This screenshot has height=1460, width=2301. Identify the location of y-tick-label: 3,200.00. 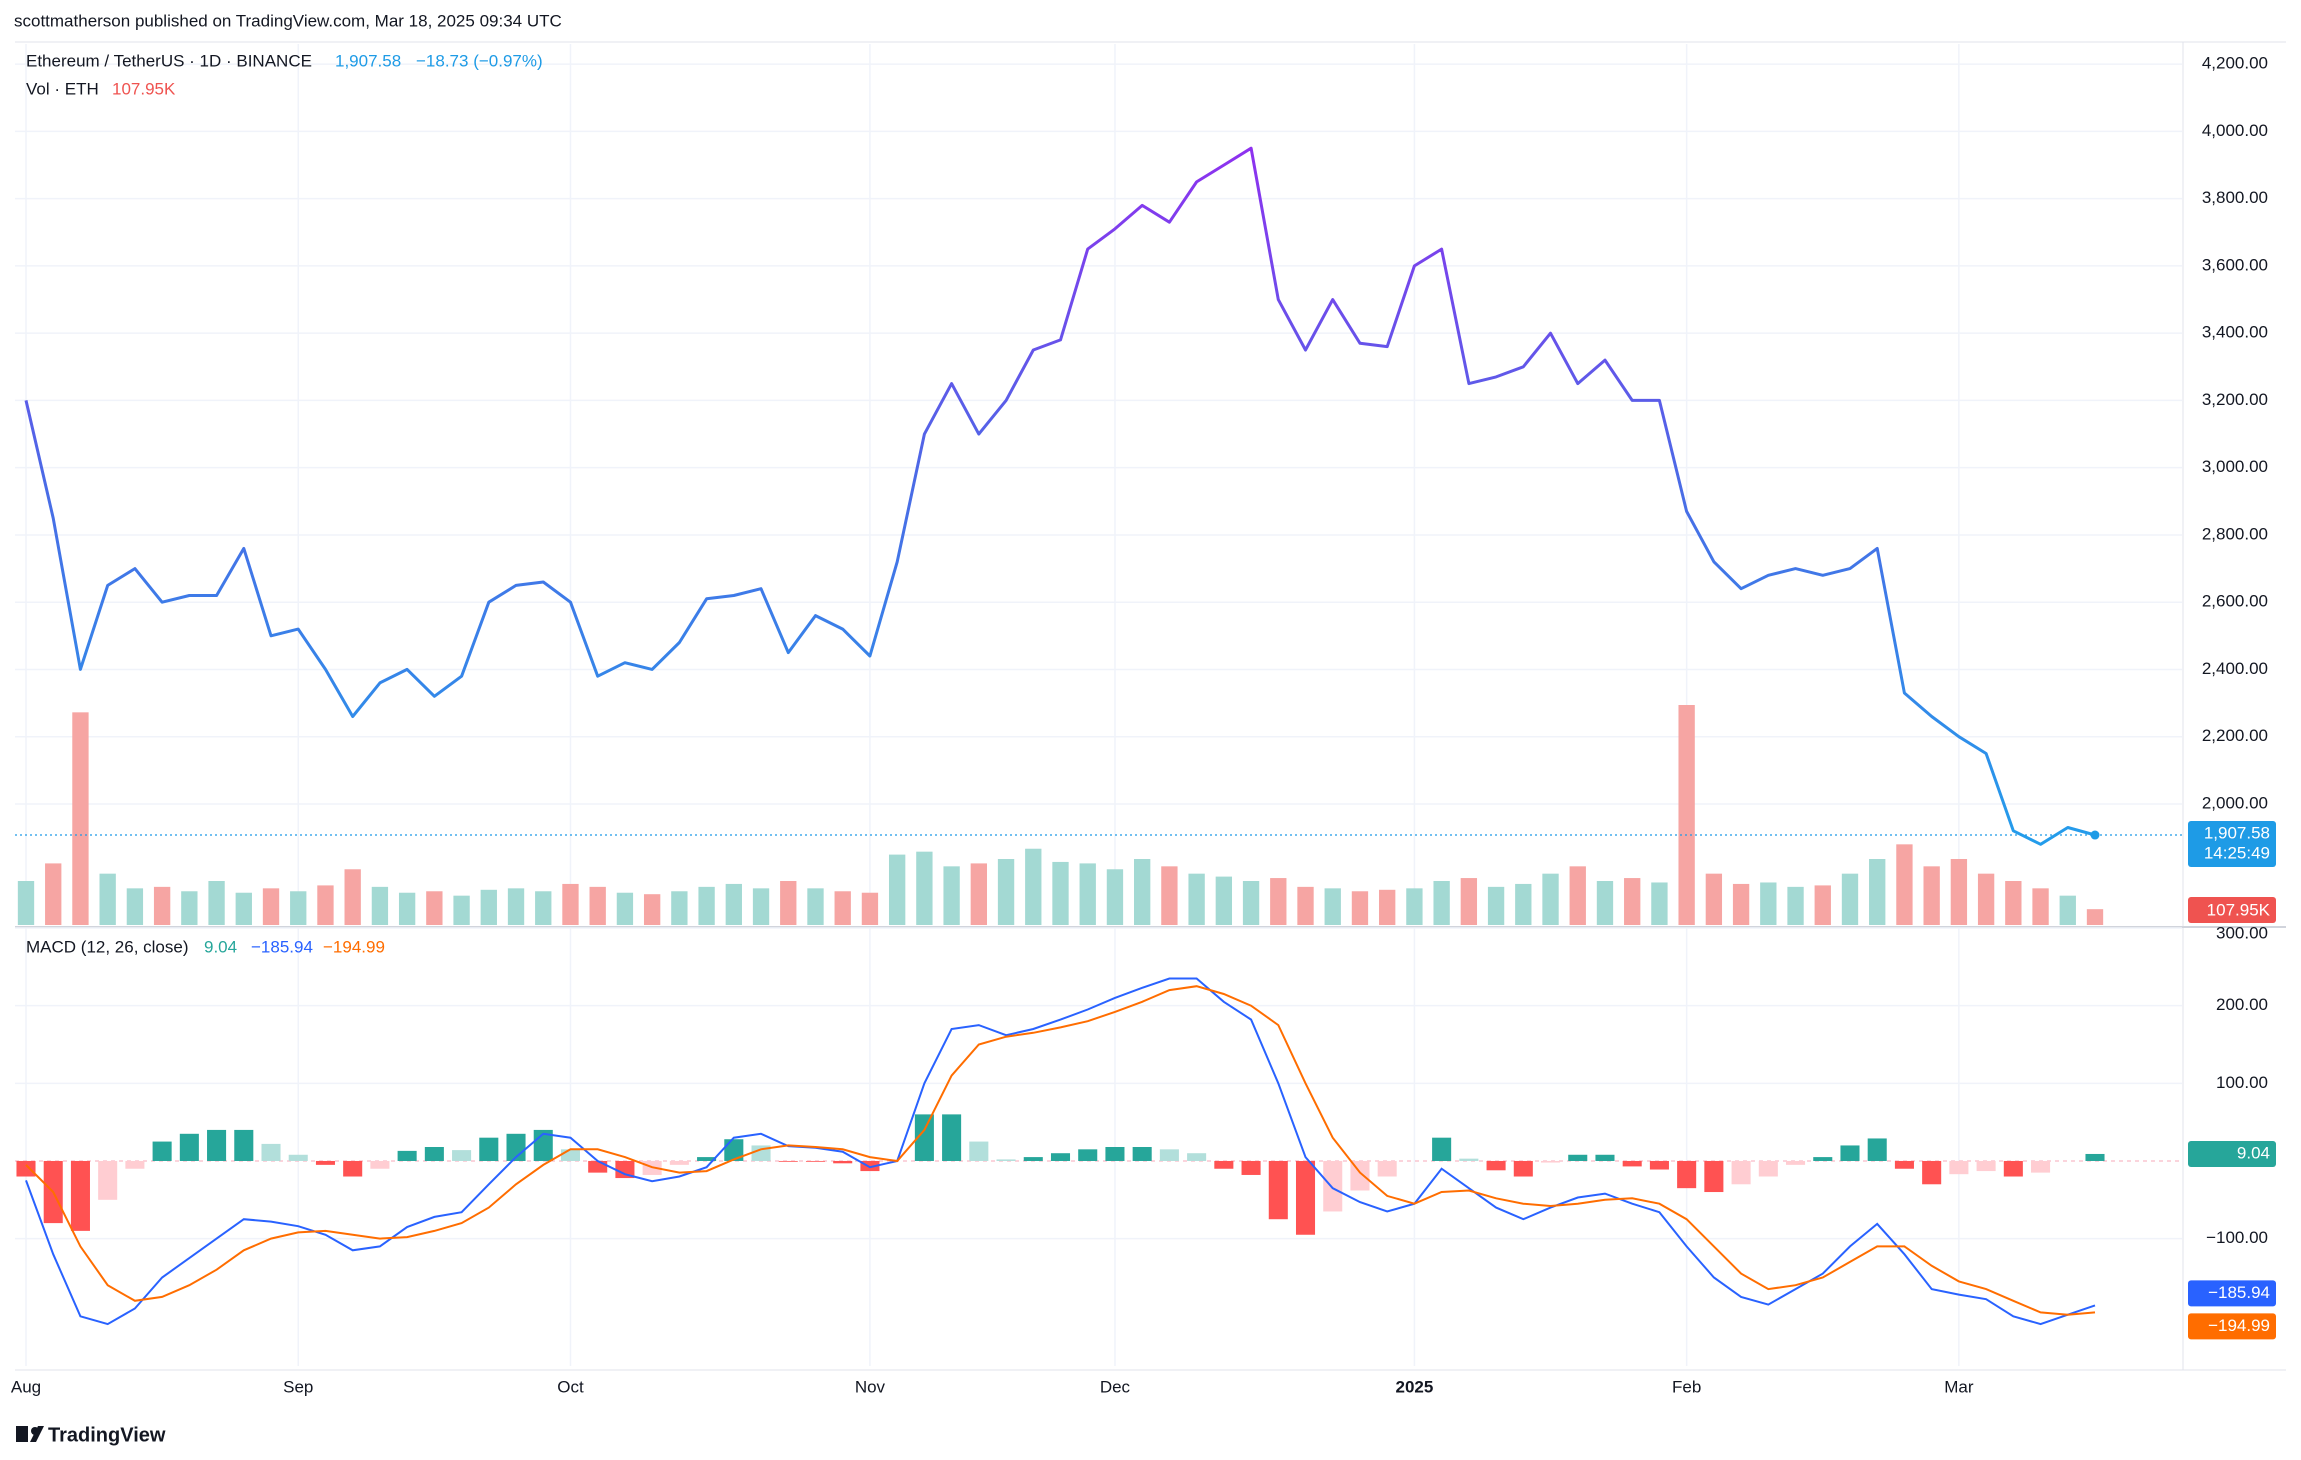
(2235, 399).